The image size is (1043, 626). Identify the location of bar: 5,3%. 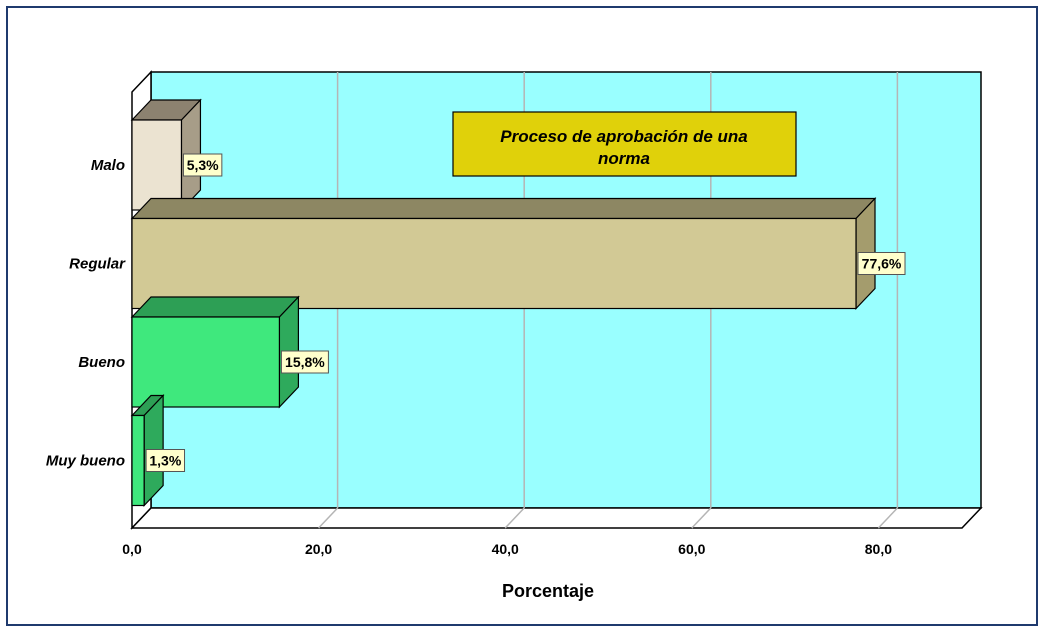
(176, 155).